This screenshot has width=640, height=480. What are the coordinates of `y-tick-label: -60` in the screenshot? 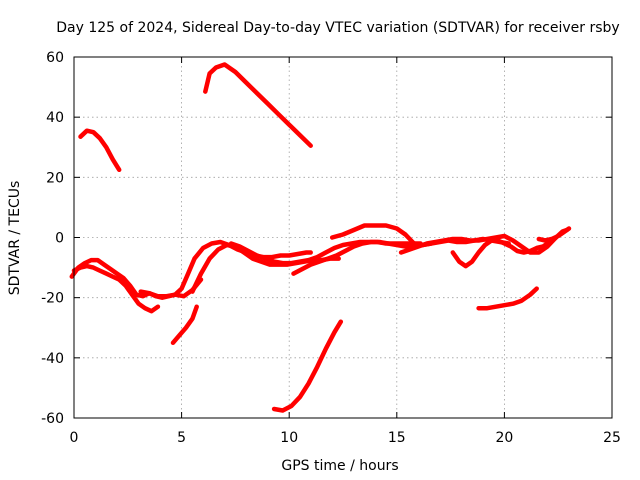 It's located at (52, 419).